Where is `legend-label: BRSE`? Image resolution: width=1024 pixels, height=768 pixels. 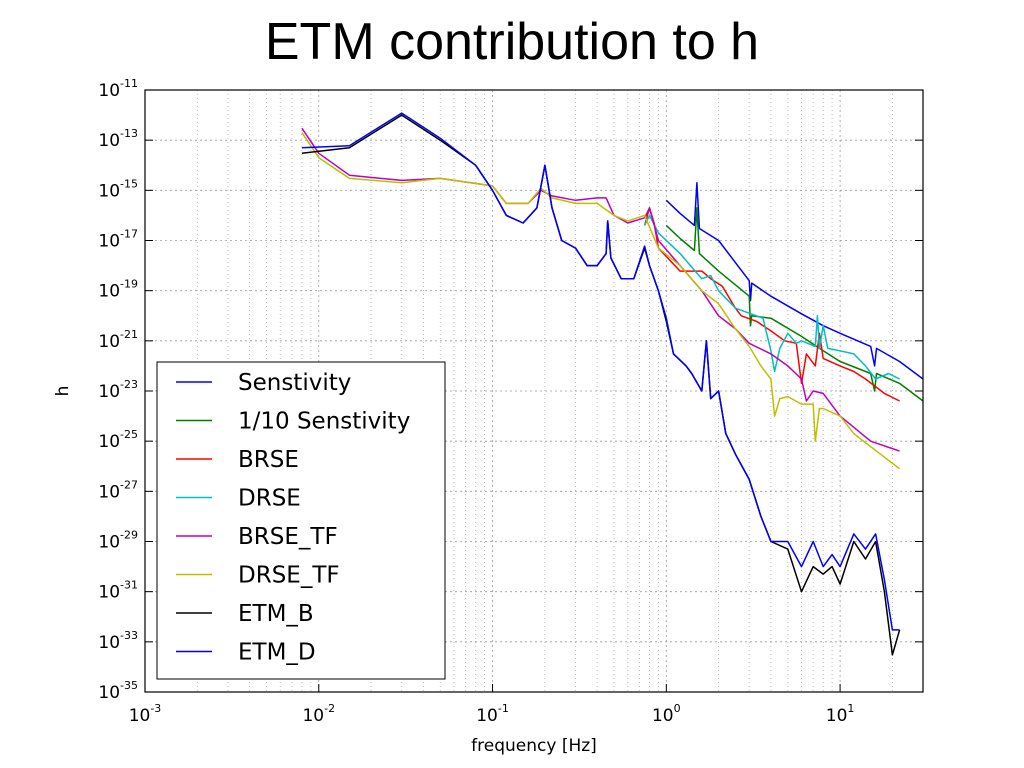 legend-label: BRSE is located at coordinates (268, 460).